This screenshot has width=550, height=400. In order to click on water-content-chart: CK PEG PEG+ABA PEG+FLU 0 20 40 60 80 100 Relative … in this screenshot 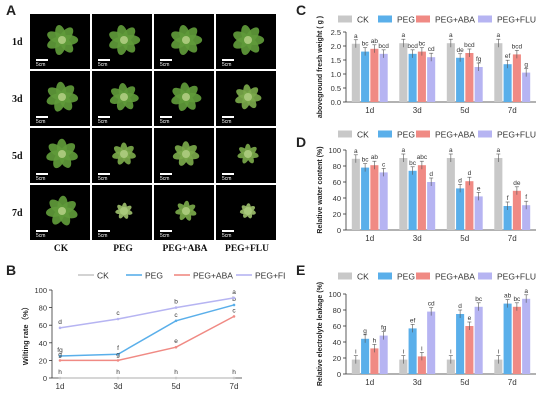, I will do `click(426, 186)`.